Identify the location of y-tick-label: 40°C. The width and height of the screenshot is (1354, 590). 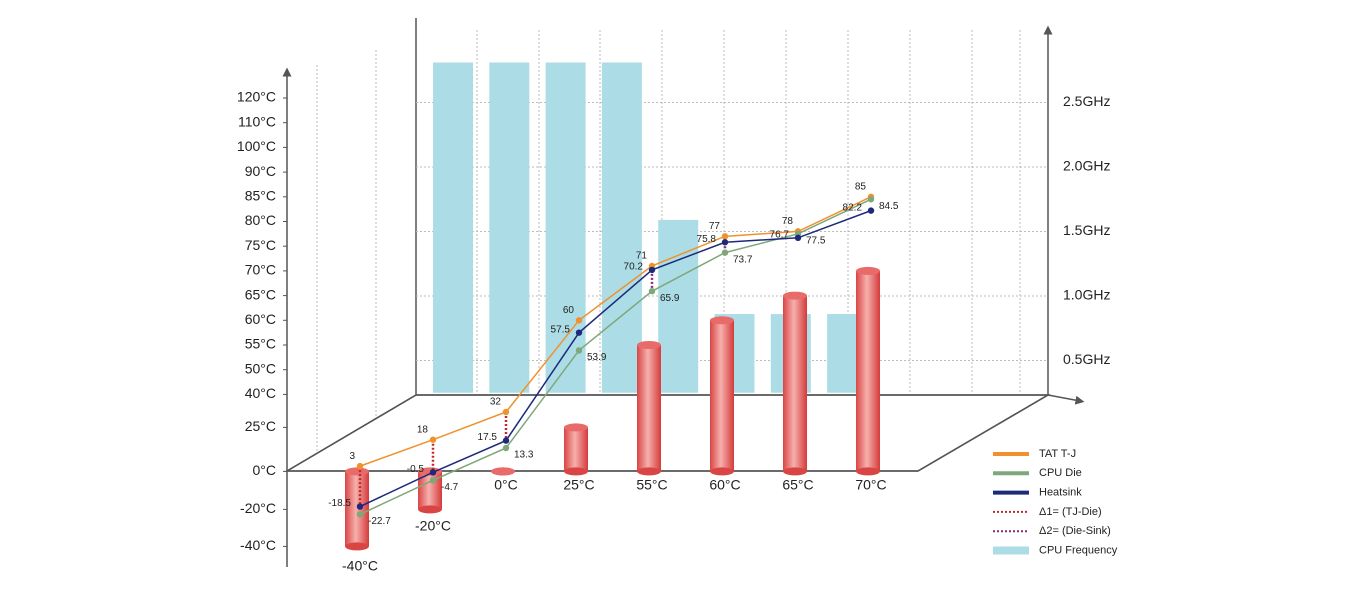
(260, 393).